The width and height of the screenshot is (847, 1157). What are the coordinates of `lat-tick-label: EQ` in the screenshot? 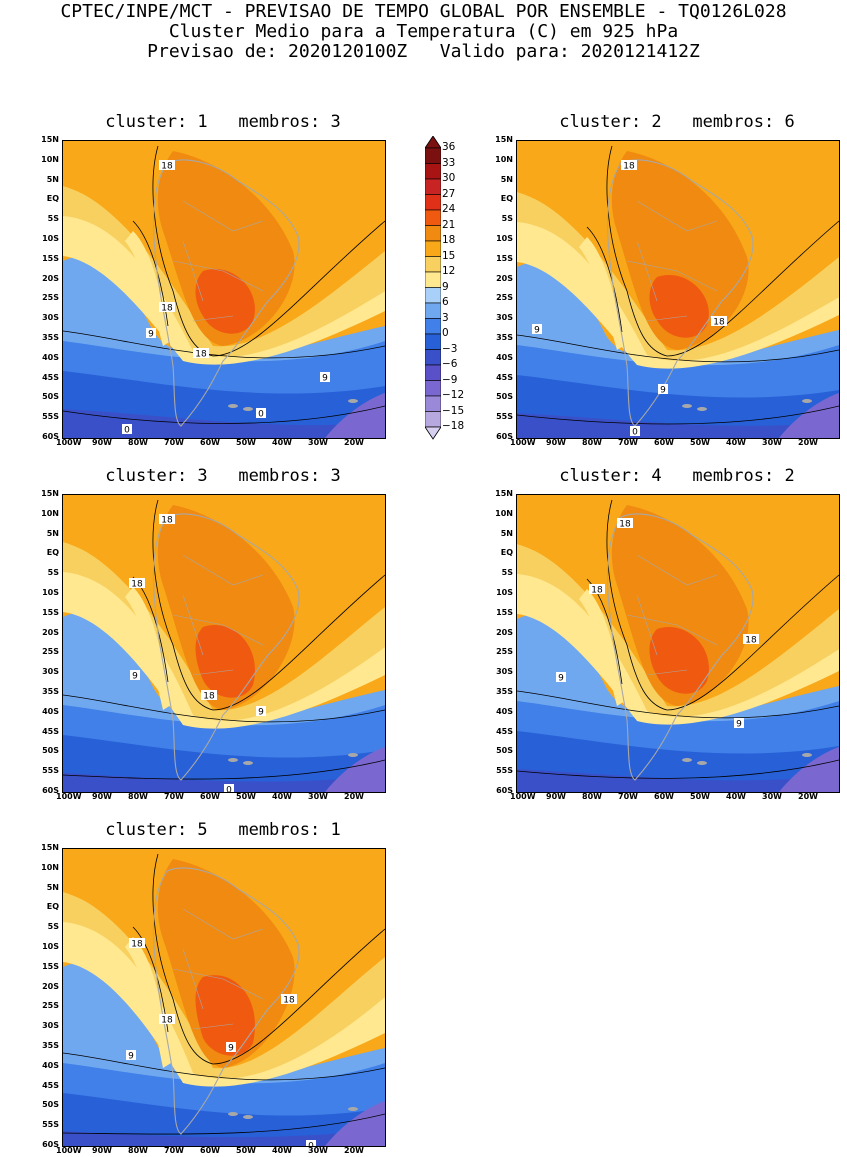 It's located at (52, 907).